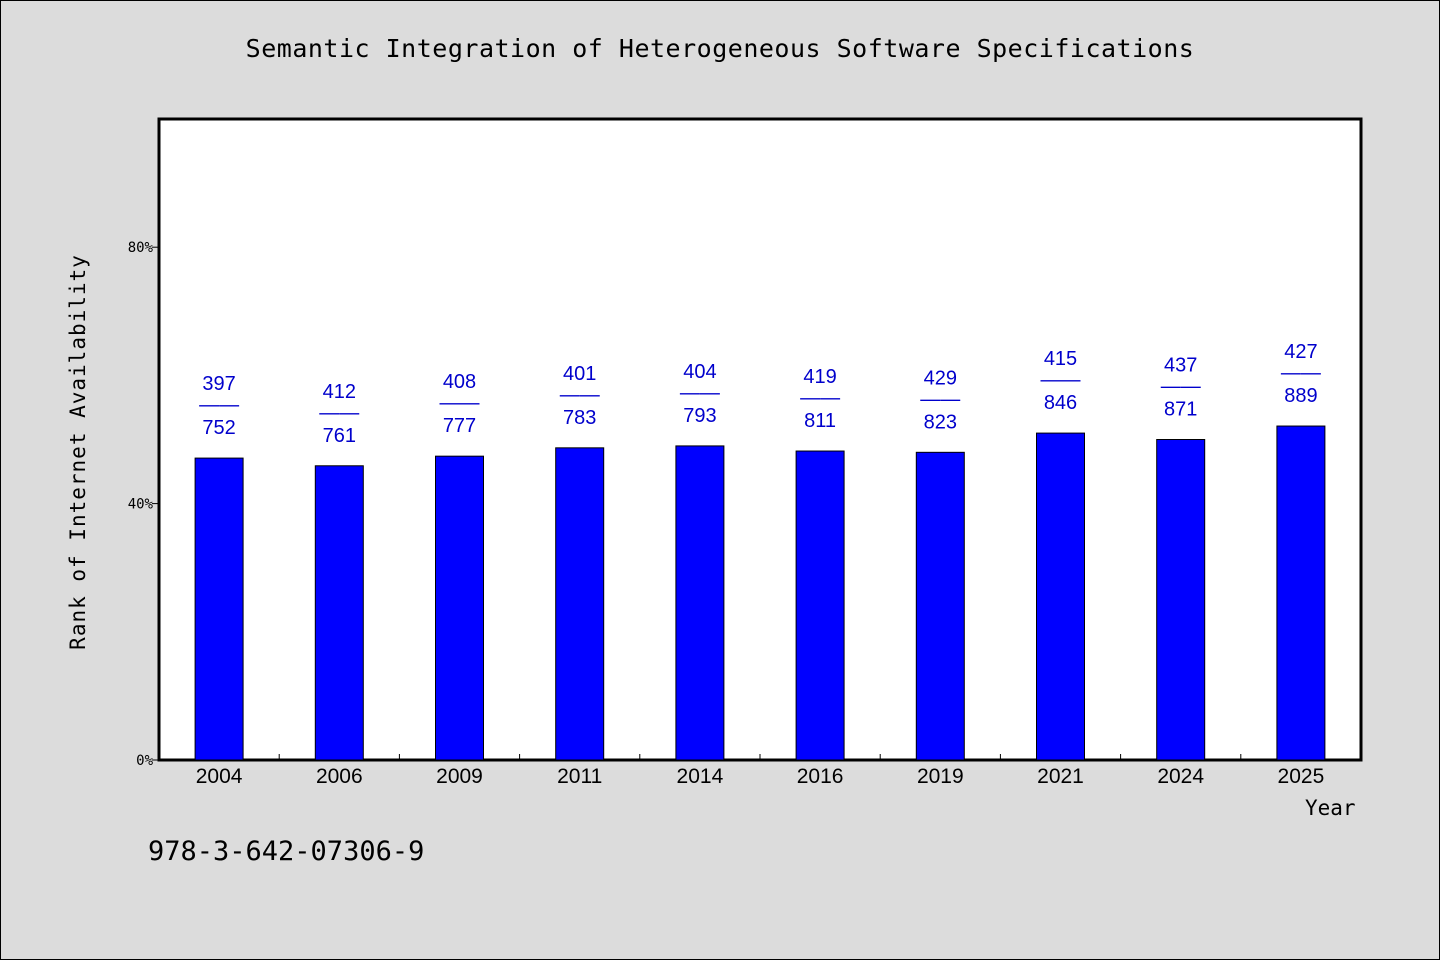 This screenshot has width=1440, height=960. What do you see at coordinates (286, 851) in the screenshot?
I see `isbn-text: 978-3-642-07306-9` at bounding box center [286, 851].